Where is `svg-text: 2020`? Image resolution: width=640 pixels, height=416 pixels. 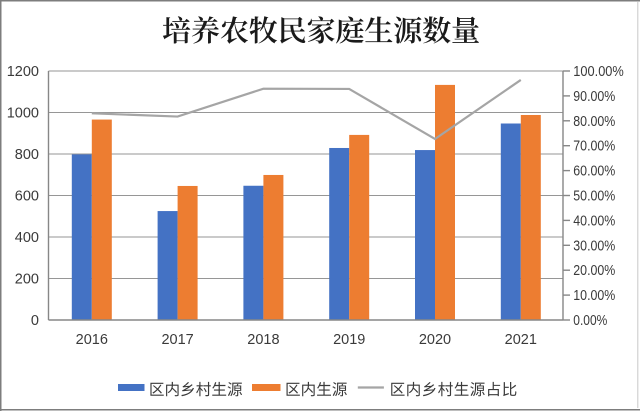
svg-text: 2020 is located at coordinates (435, 340).